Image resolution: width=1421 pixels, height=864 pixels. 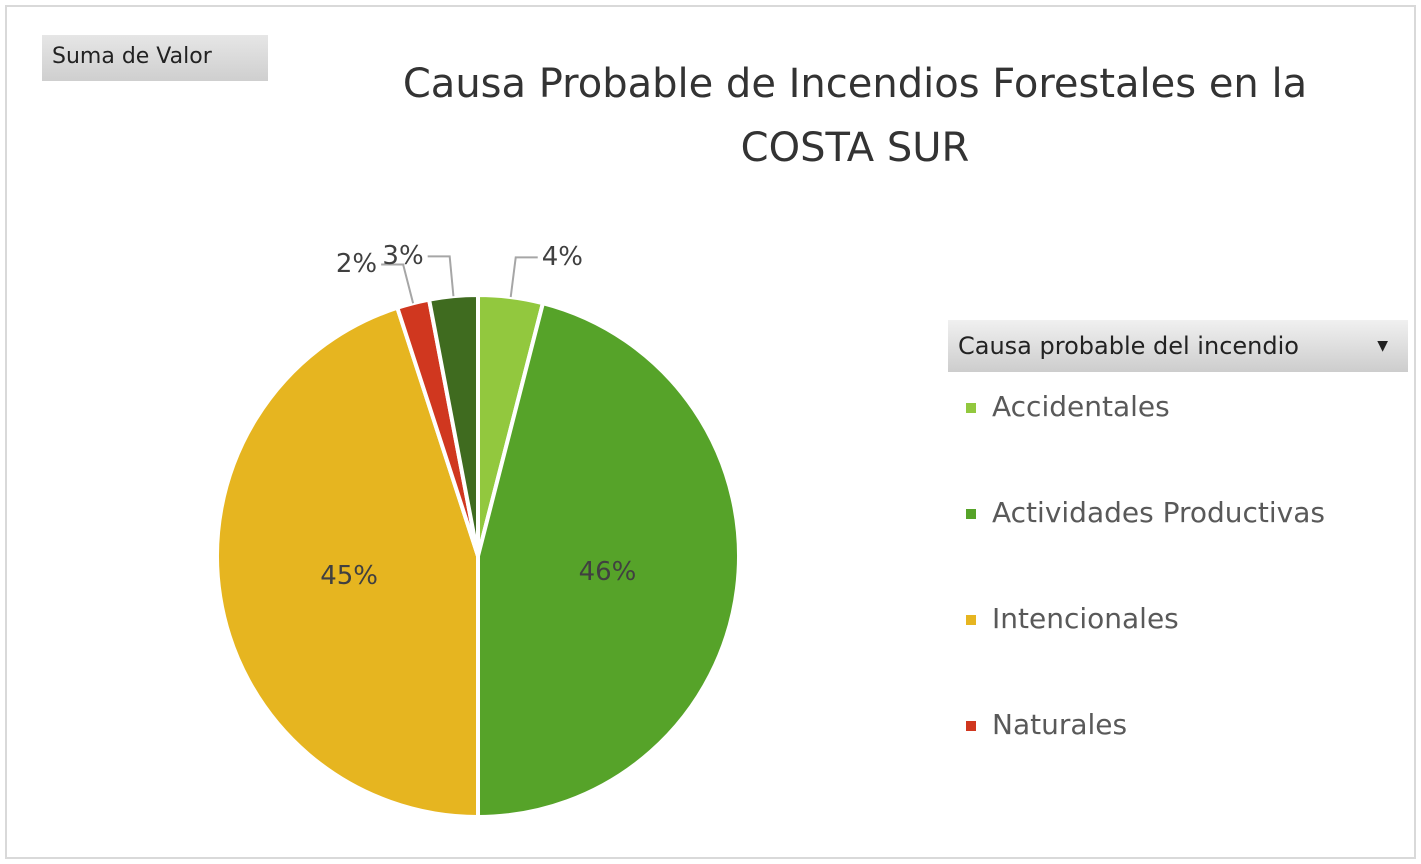 I want to click on data-label: 3%, so click(x=402, y=256).